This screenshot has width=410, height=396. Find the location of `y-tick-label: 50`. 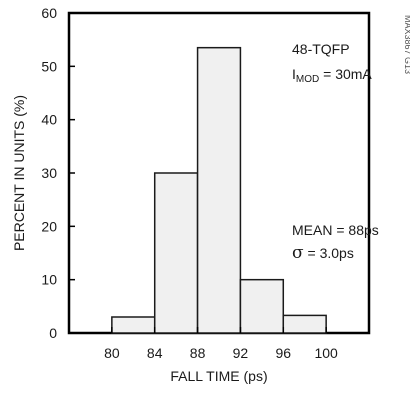

y-tick-label: 50 is located at coordinates (49, 66).